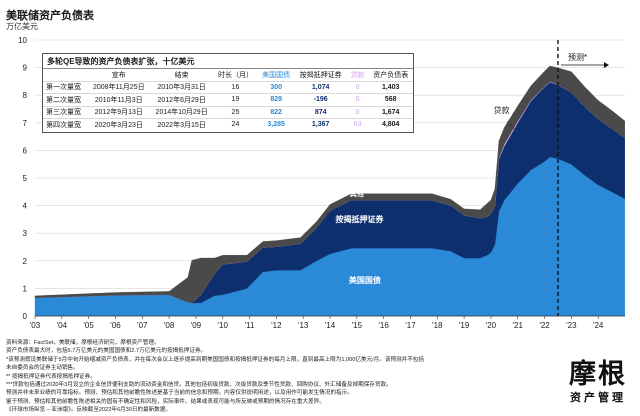 The width and height of the screenshot is (640, 416). Describe the element at coordinates (320, 125) in the screenshot. I see `qe-mbs: 1,367` at that location.